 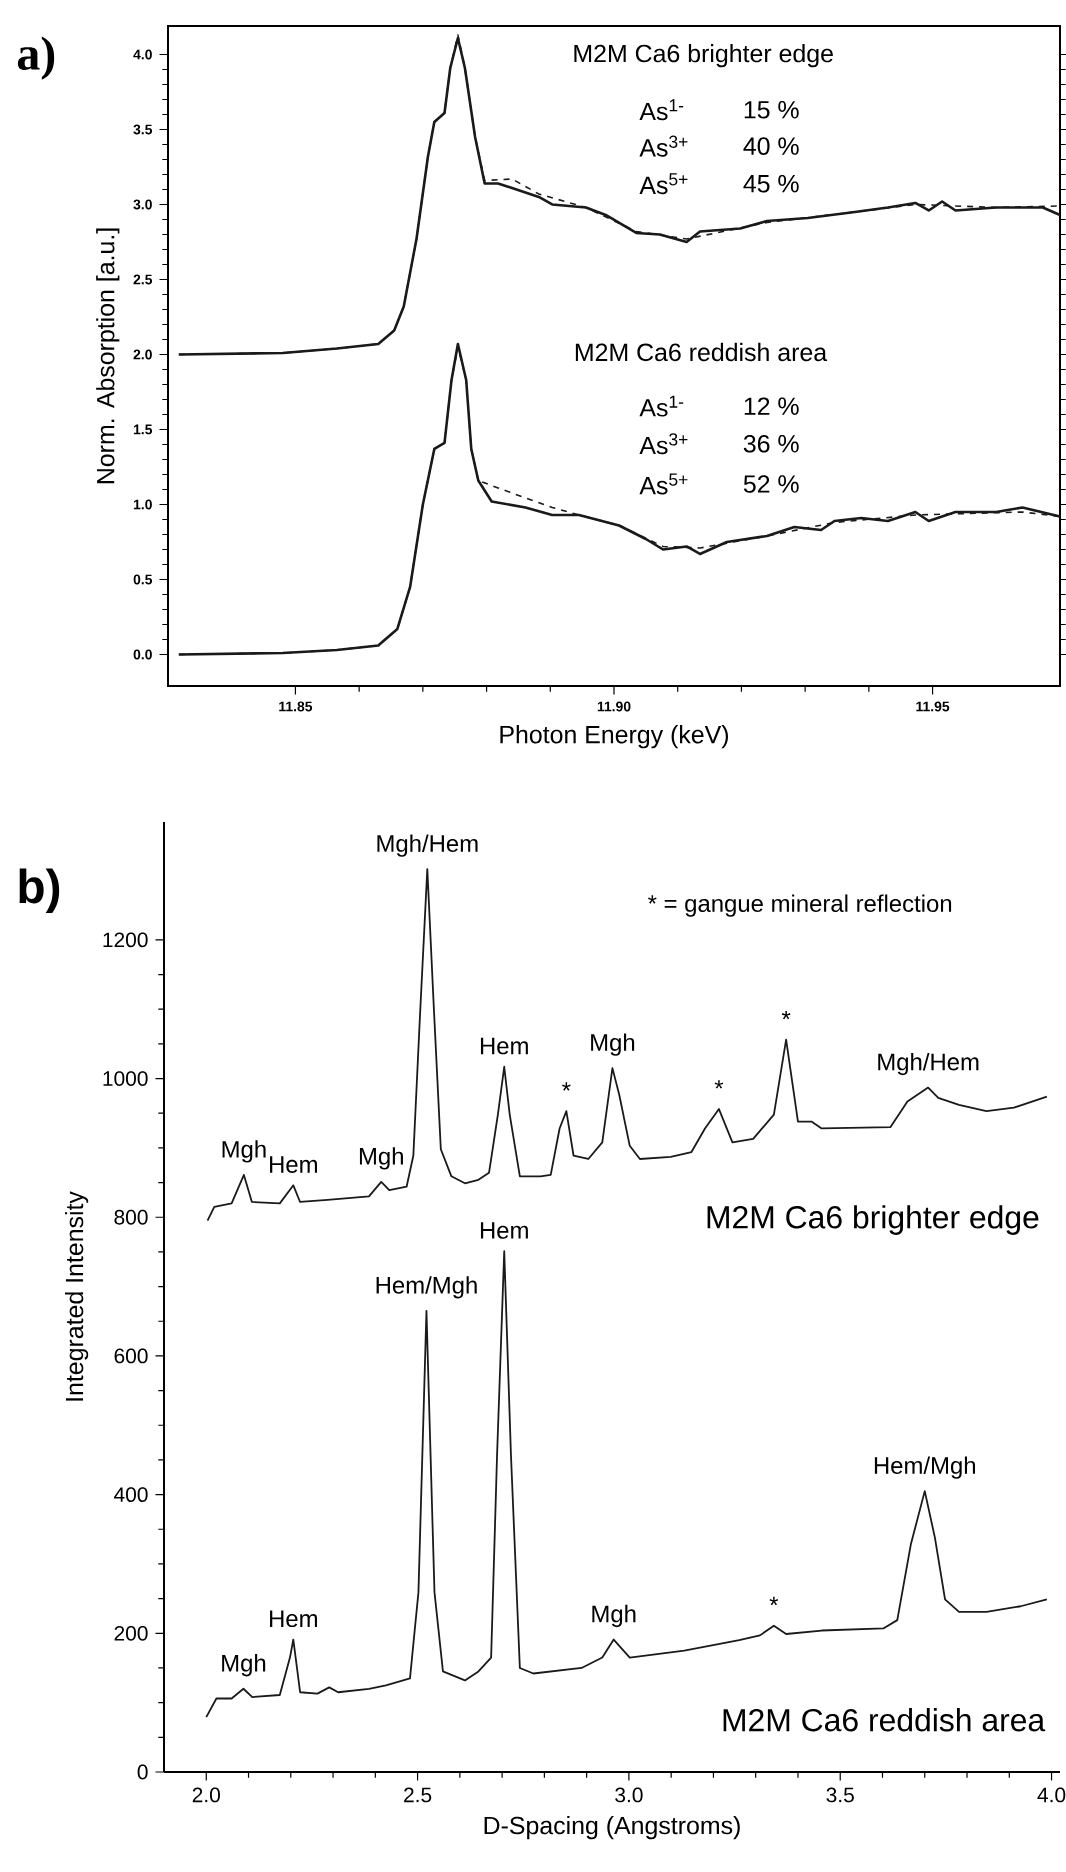 I want to click on annotation: 40 %, so click(x=771, y=146).